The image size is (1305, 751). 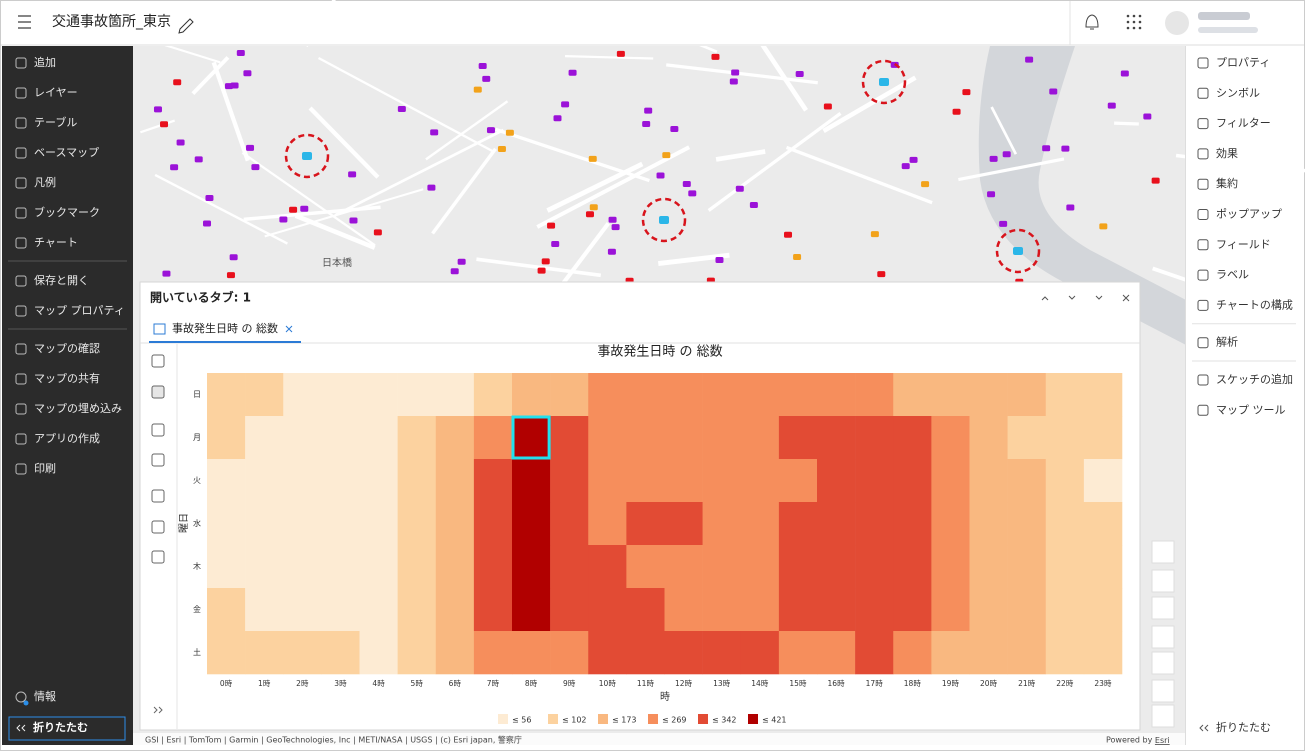 I want to click on nav-item: 凡例, so click(x=45, y=182).